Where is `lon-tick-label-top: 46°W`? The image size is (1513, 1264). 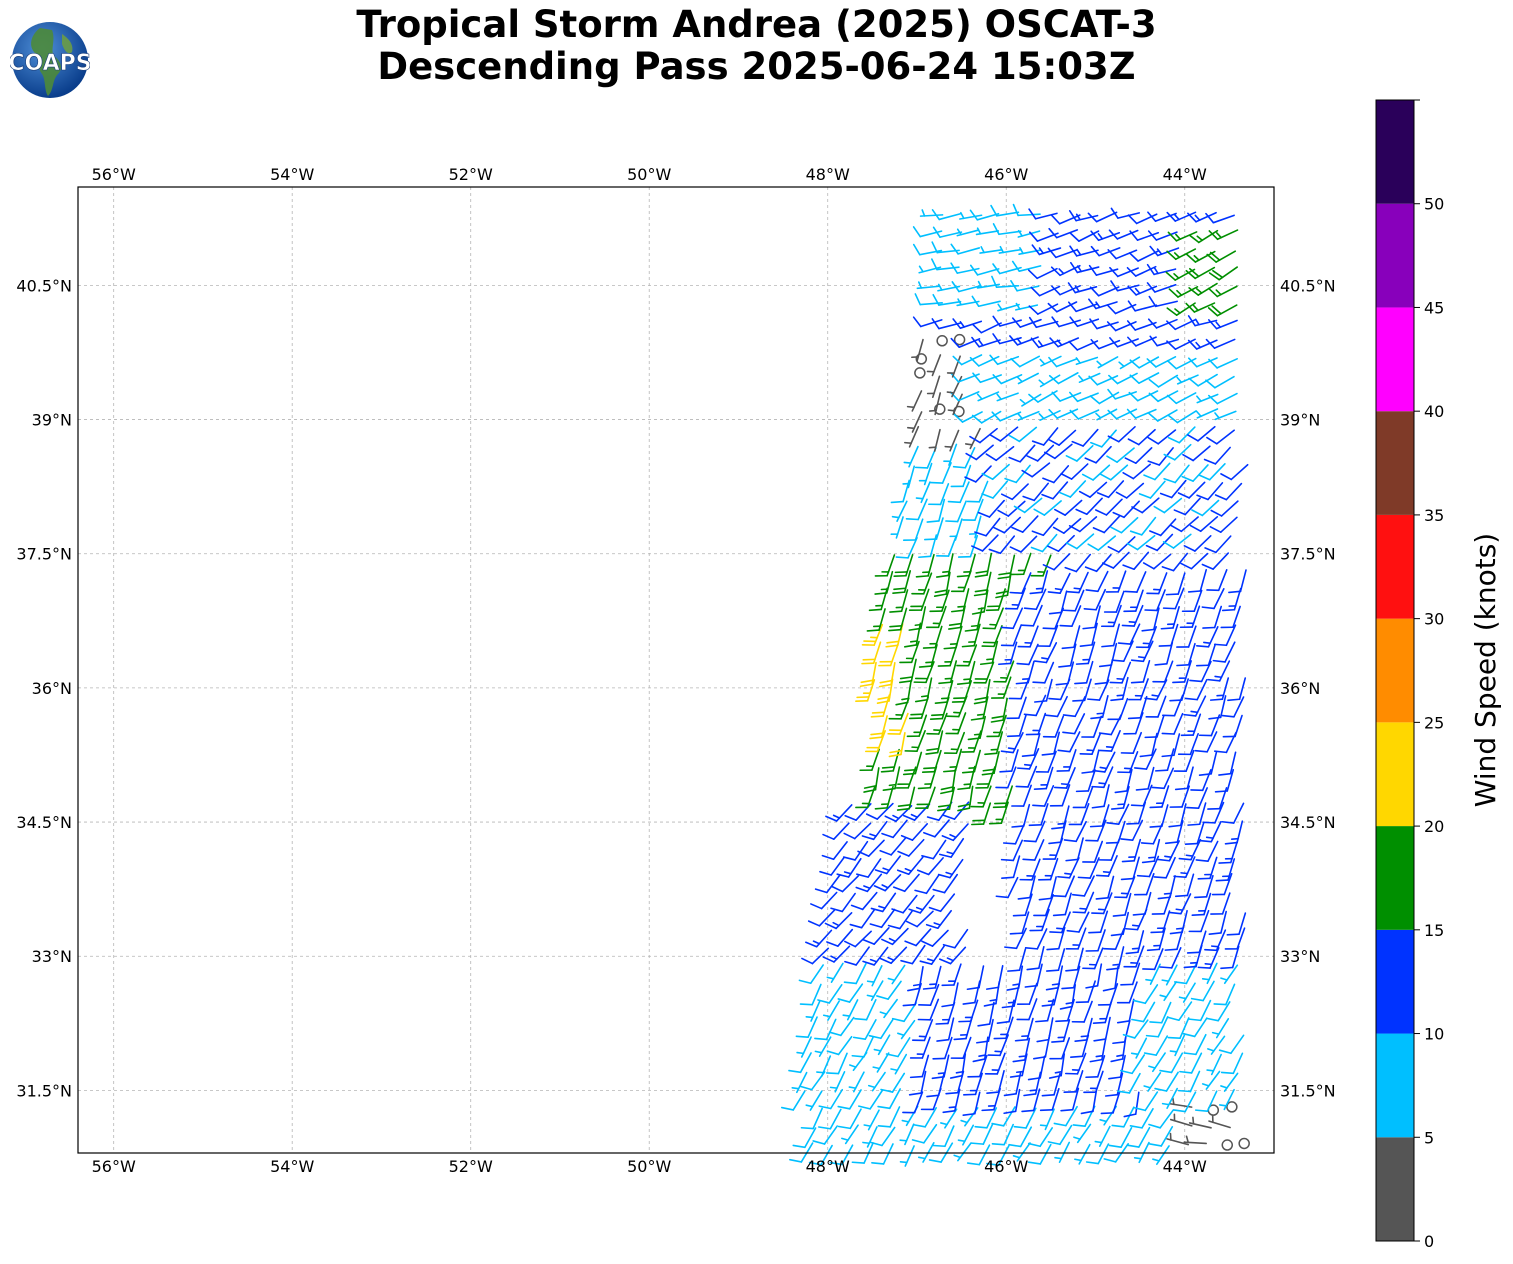
lon-tick-label-top: 46°W is located at coordinates (1006, 174).